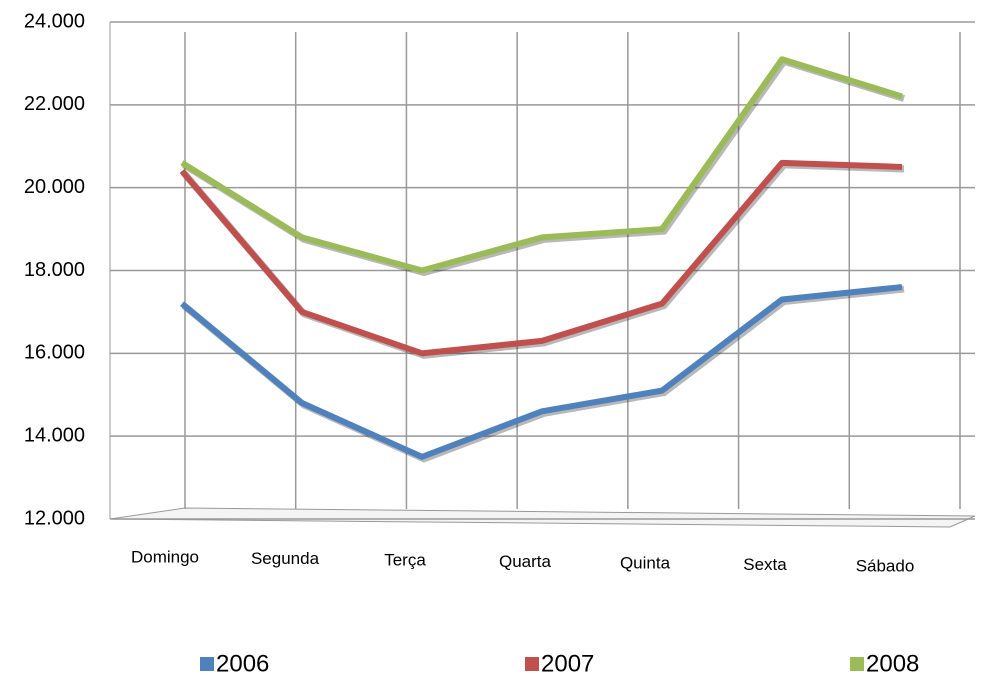  I want to click on y-tick-label: 18.000, so click(54, 270).